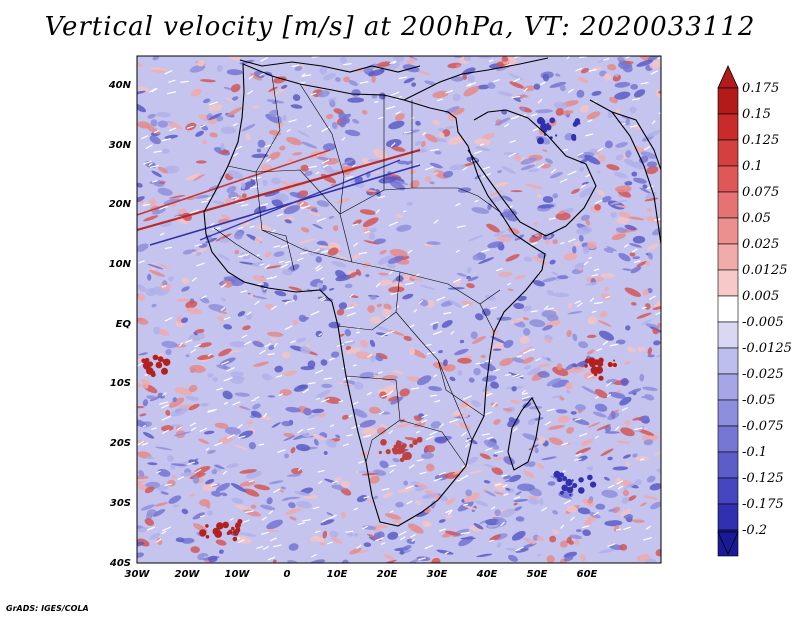 The width and height of the screenshot is (800, 618). What do you see at coordinates (120, 145) in the screenshot?
I see `lat-tick-label: 30N` at bounding box center [120, 145].